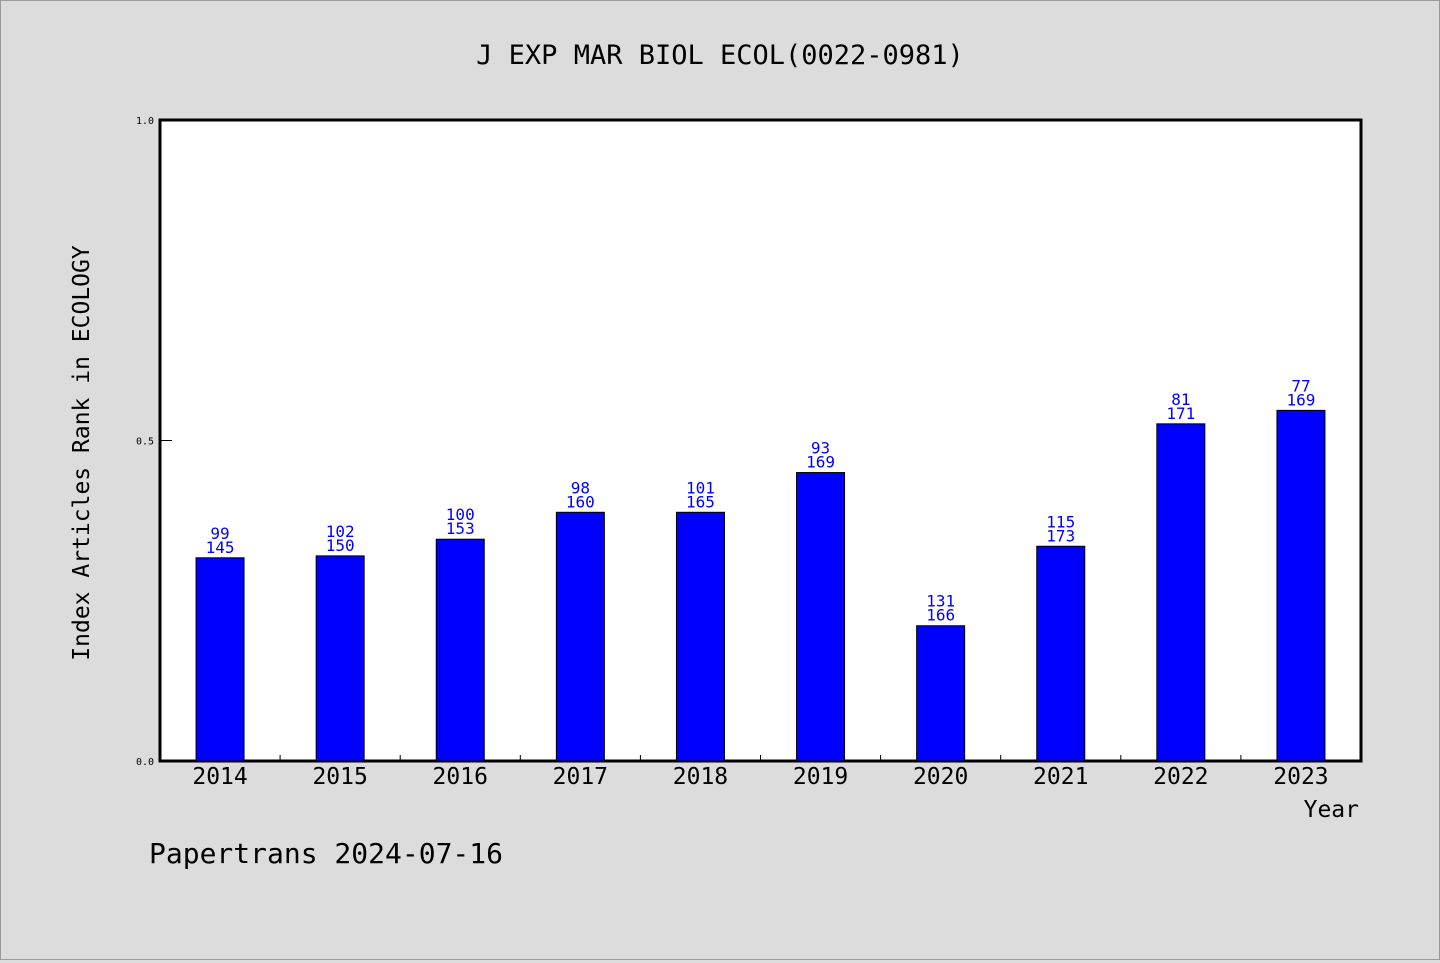 This screenshot has width=1440, height=963. Describe the element at coordinates (219, 777) in the screenshot. I see `x-tick-label: 2014` at that location.